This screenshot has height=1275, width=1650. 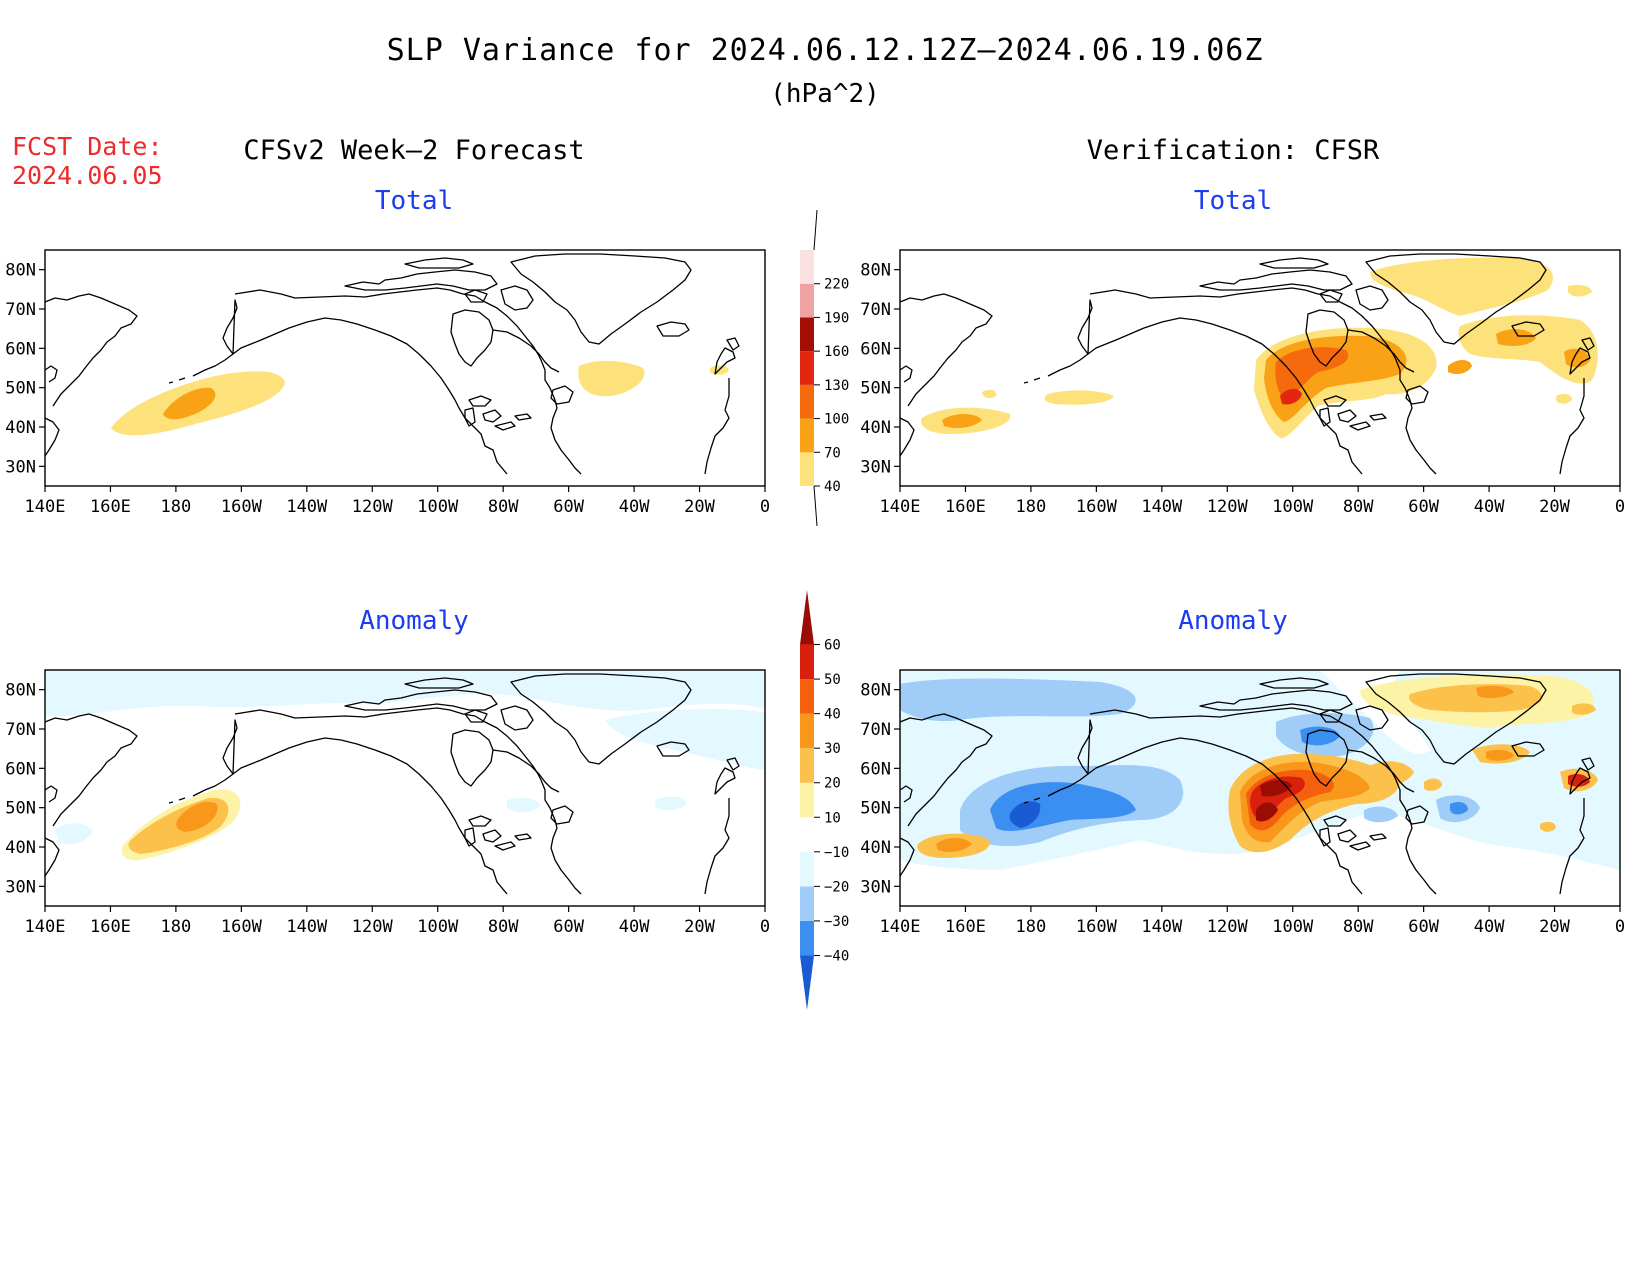 What do you see at coordinates (832, 784) in the screenshot?
I see `colorbar-label: 20` at bounding box center [832, 784].